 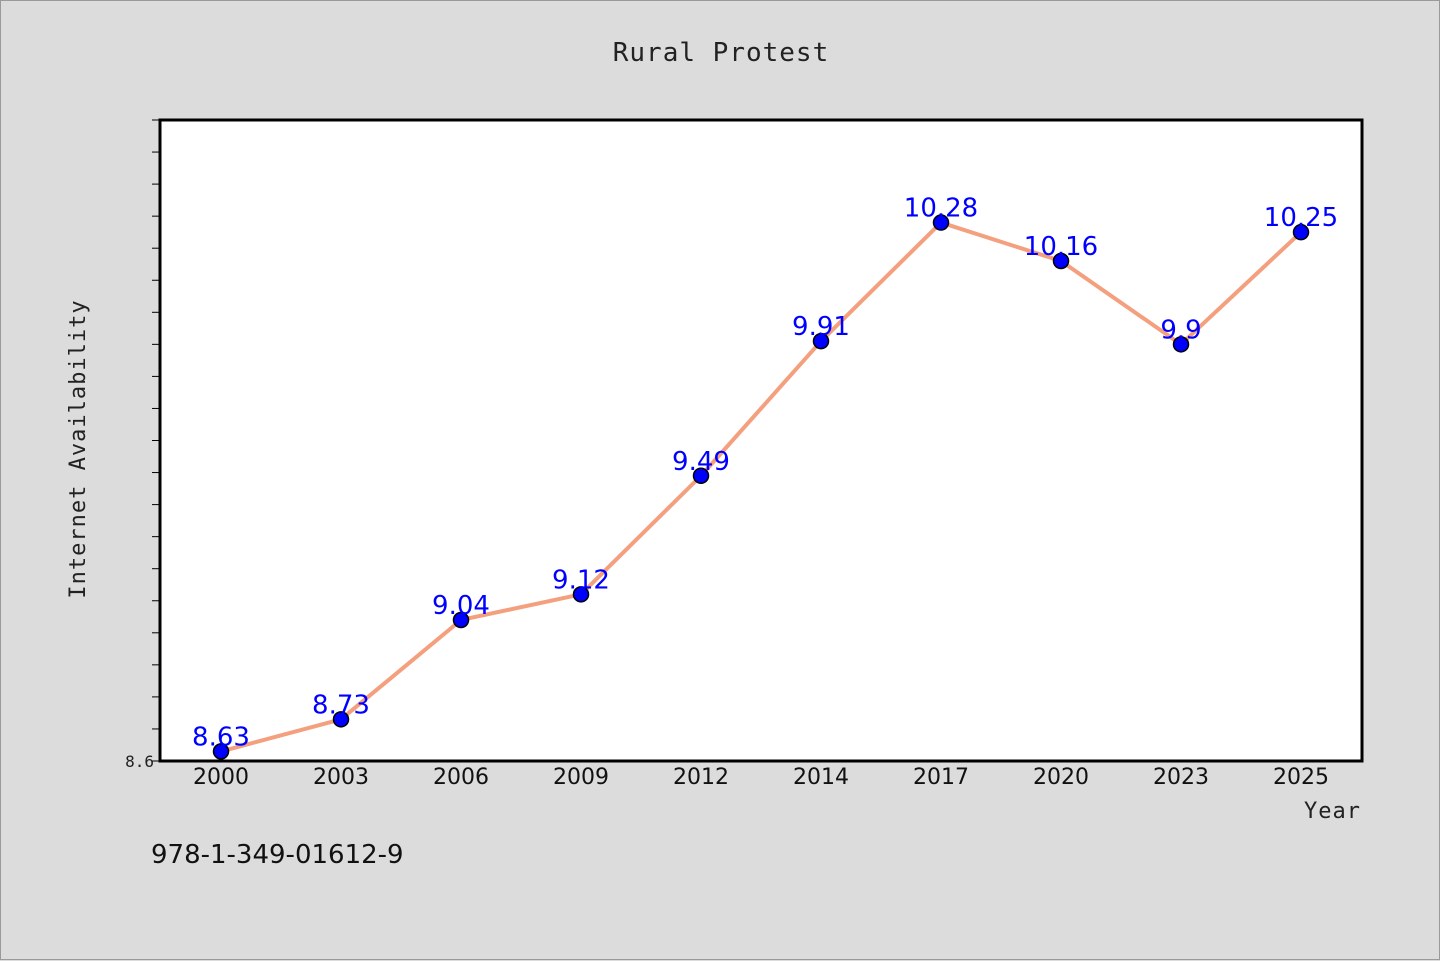 What do you see at coordinates (1061, 777) in the screenshot?
I see `x-tick-label: 2020` at bounding box center [1061, 777].